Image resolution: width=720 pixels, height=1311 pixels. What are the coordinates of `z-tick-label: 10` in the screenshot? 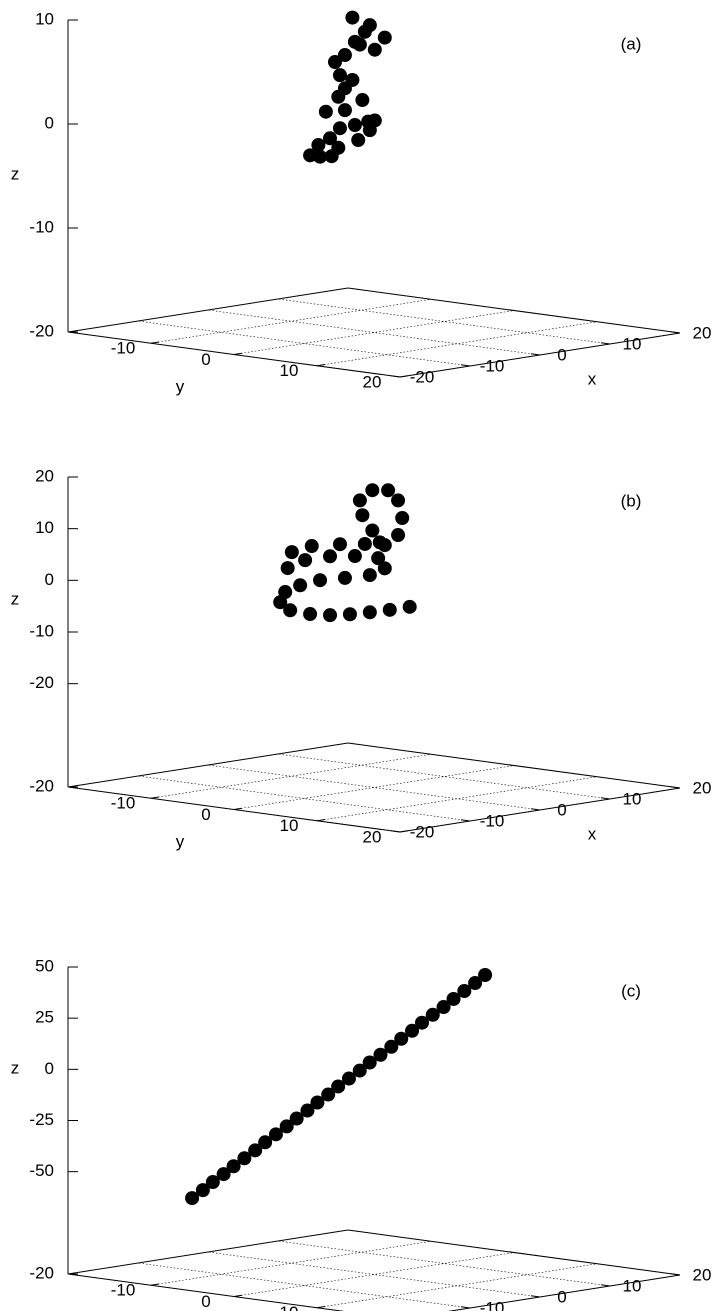 It's located at (44, 18).